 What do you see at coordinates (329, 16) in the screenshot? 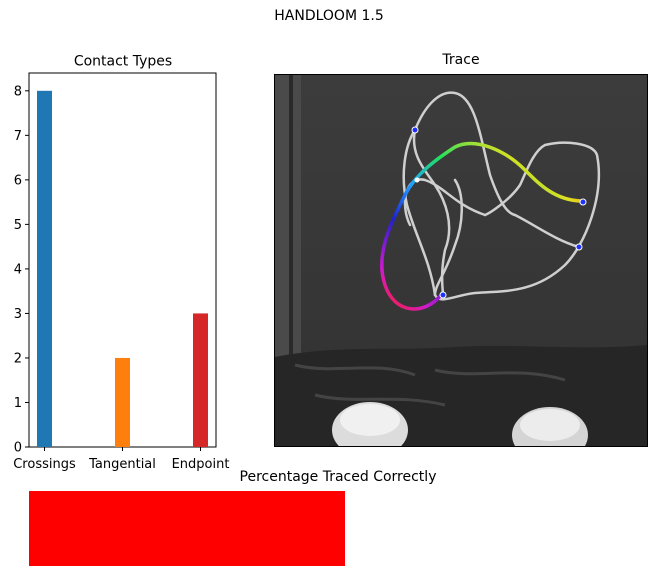
I see `figure-title: HANDLOOM 1.5` at bounding box center [329, 16].